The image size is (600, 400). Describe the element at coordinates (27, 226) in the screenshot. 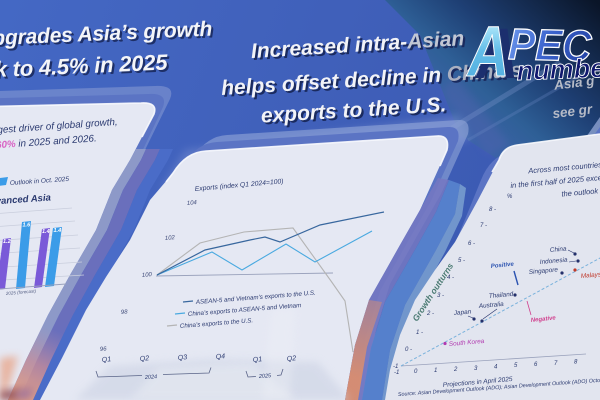

I see `svg-text: 1.6` at that location.